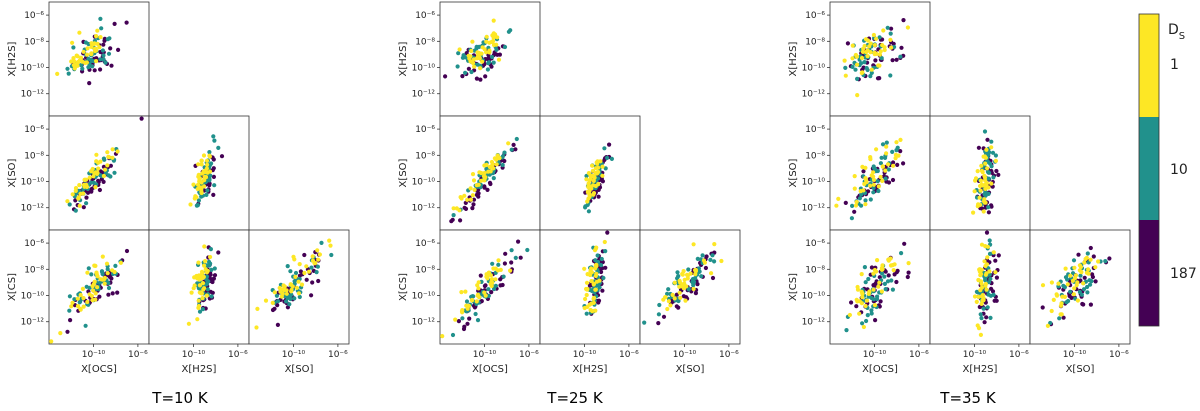  I want to click on x-tick-label: 10⁻¹⁰, so click(294, 355).